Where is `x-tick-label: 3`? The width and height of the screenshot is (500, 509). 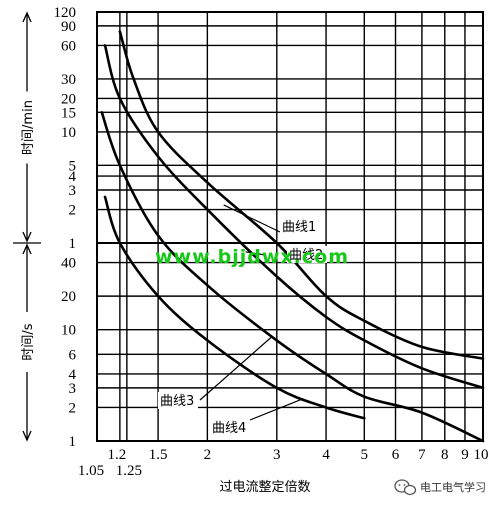
x-tick-label: 3 is located at coordinates (277, 455).